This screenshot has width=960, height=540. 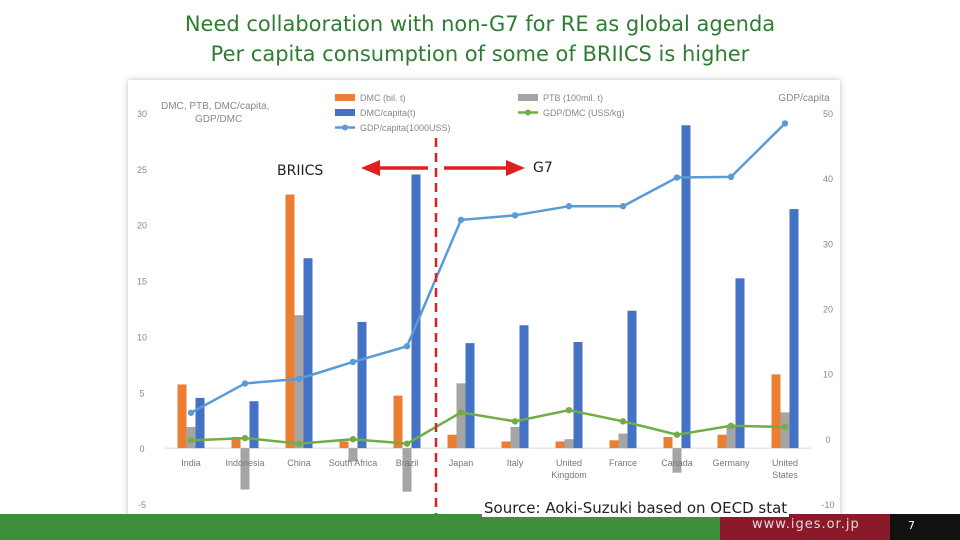 I want to click on legend-label: PTB (100mil. t), so click(x=573, y=98).